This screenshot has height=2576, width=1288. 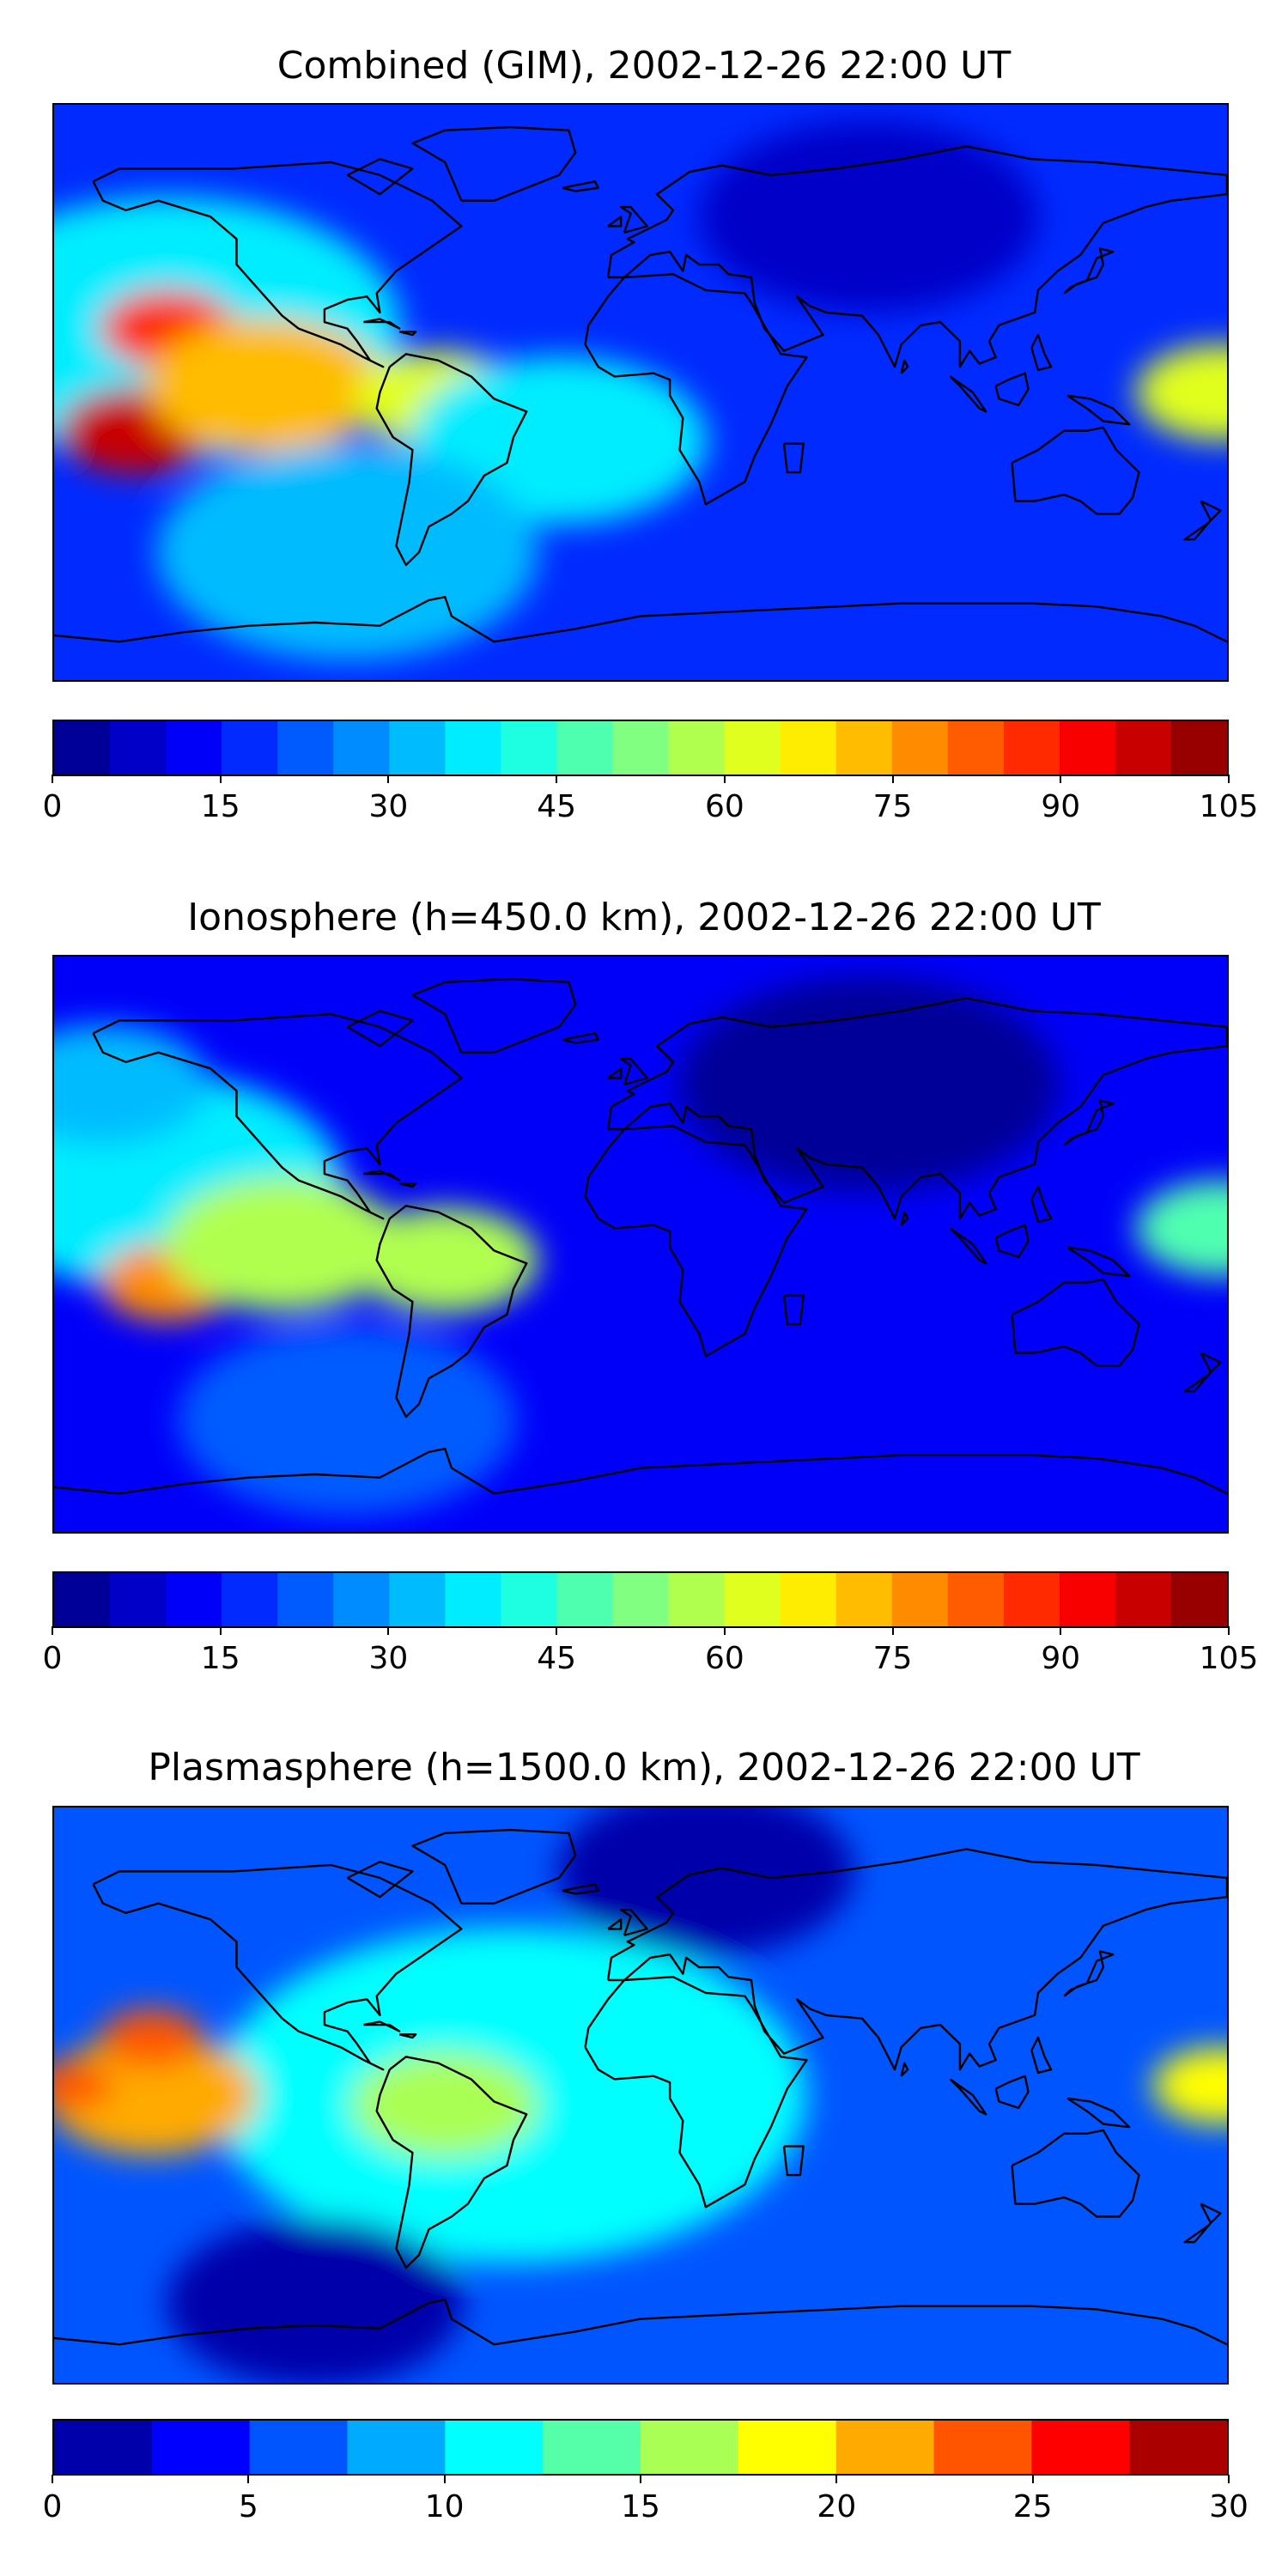 What do you see at coordinates (640, 748) in the screenshot?
I see `panel-1-colorbar-svg` at bounding box center [640, 748].